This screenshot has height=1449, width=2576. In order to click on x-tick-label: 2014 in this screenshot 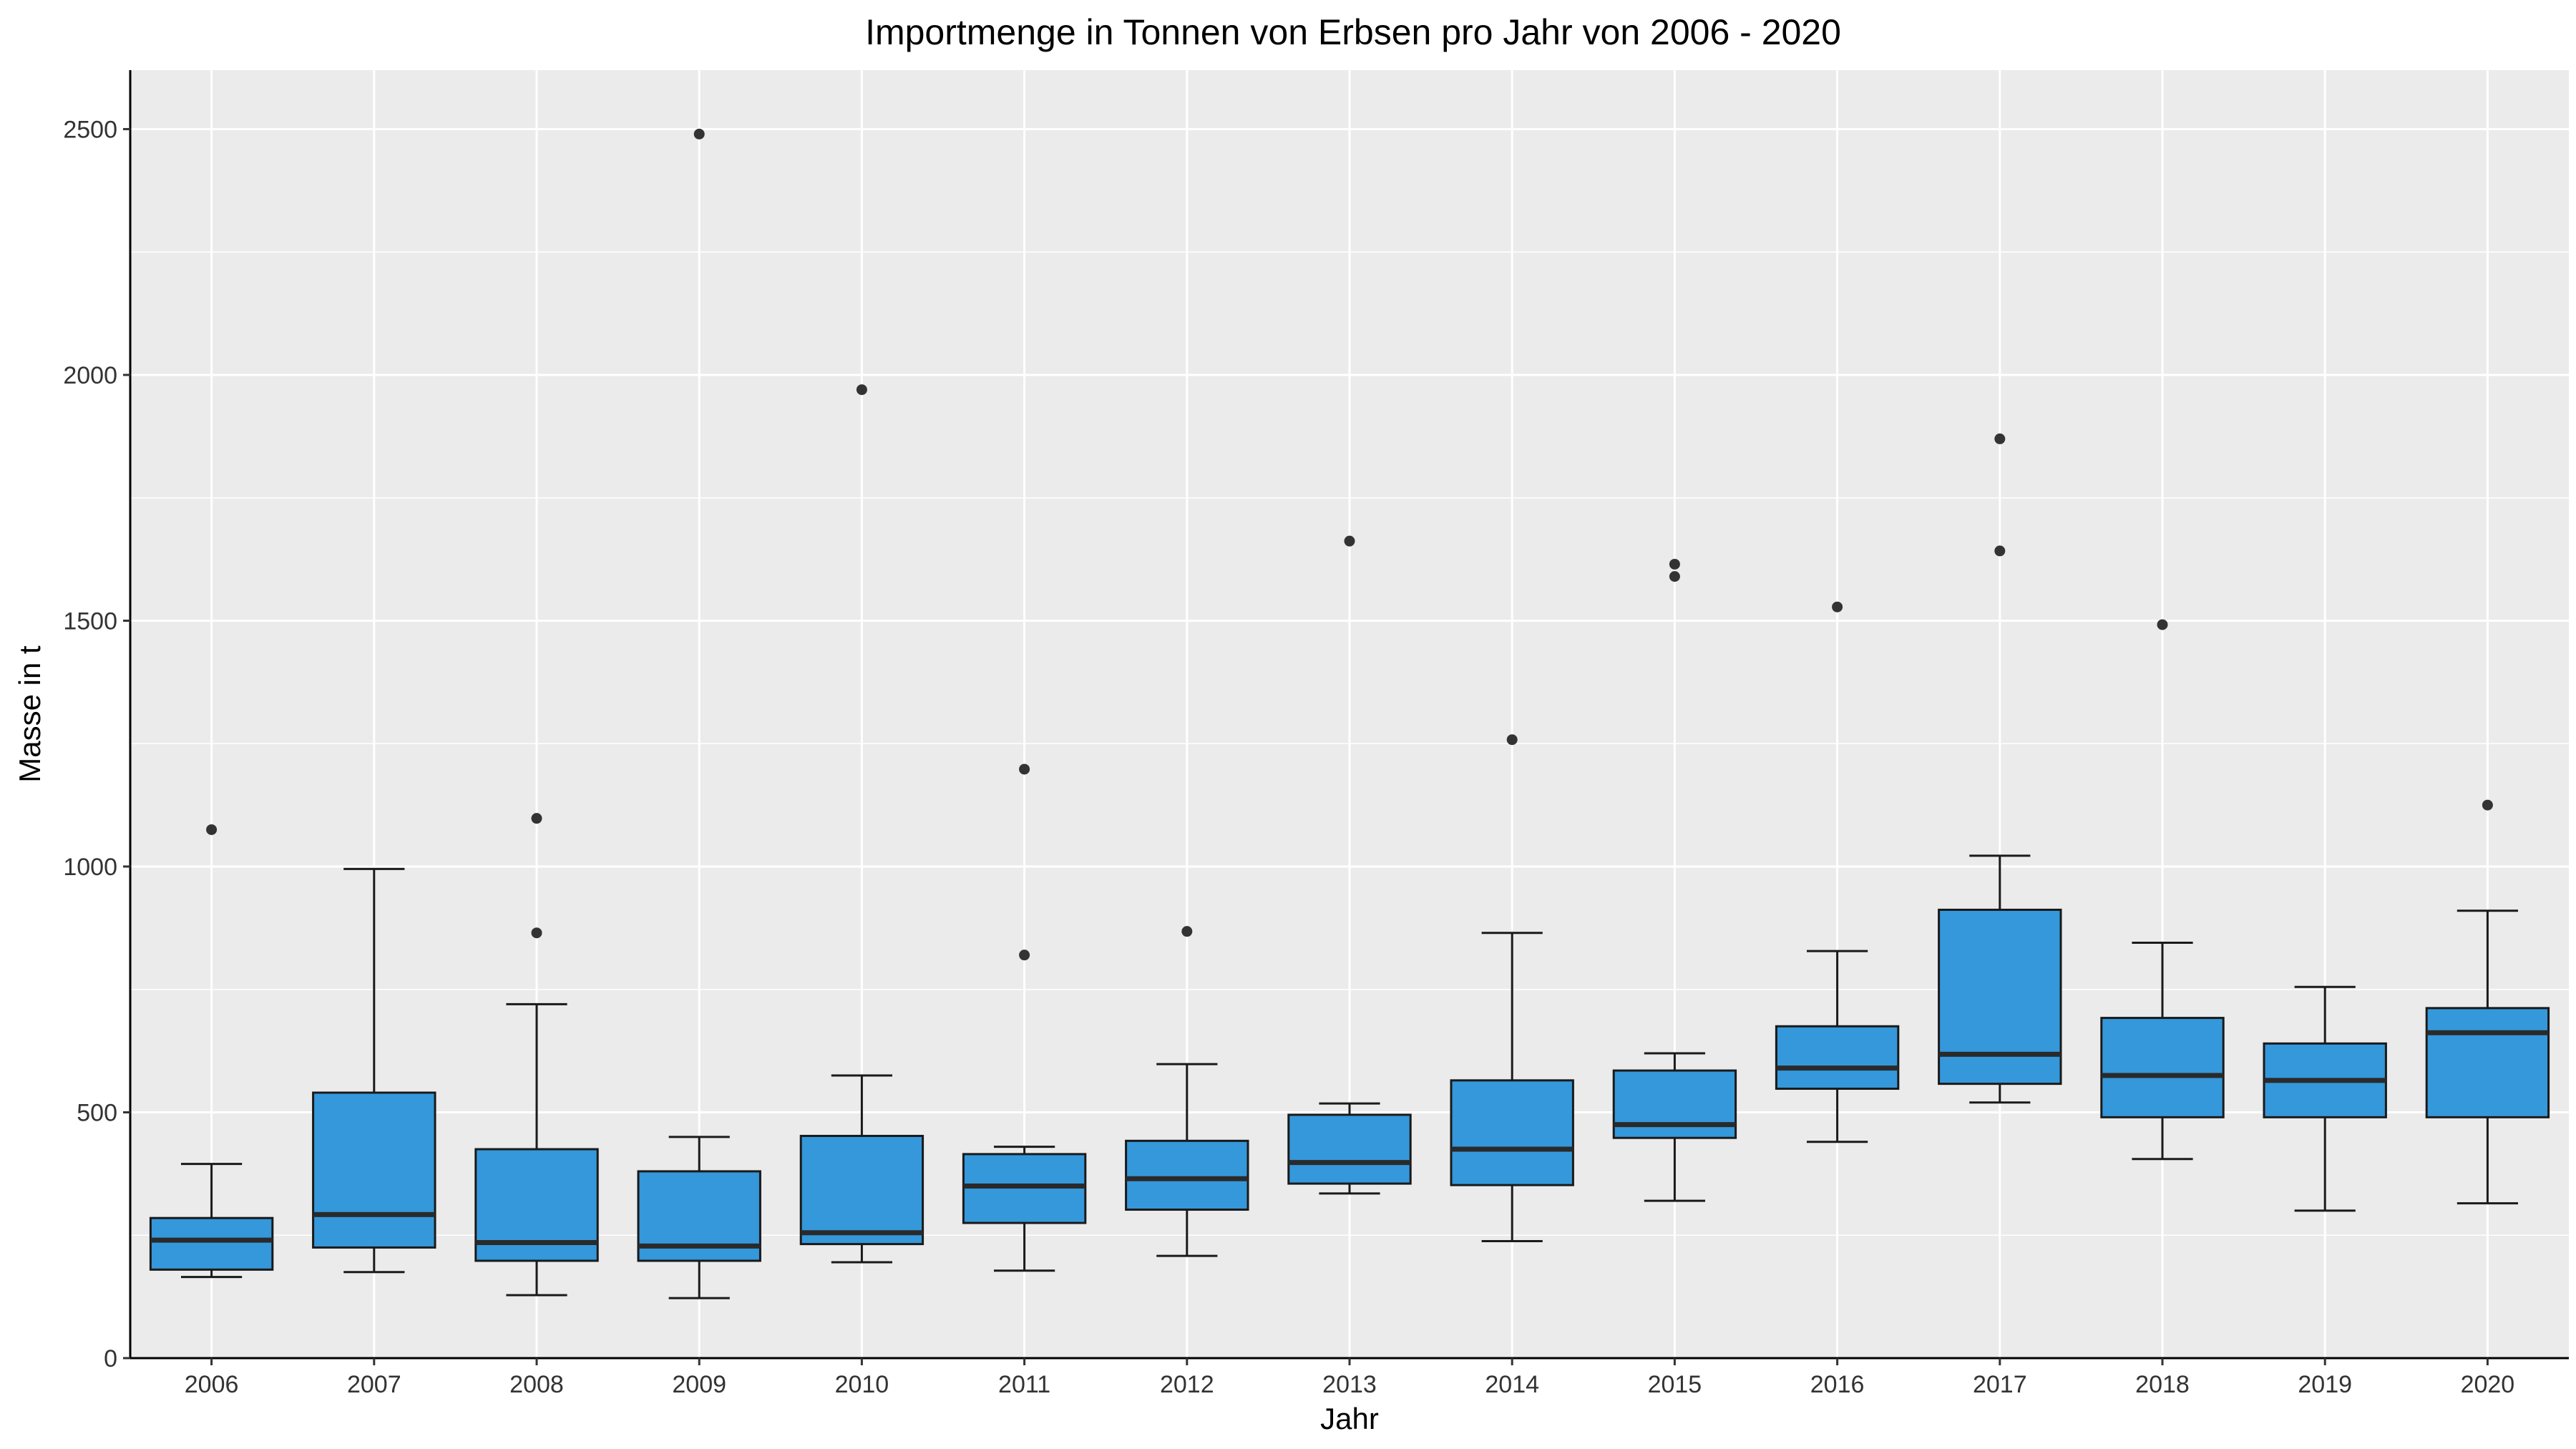, I will do `click(1512, 1384)`.